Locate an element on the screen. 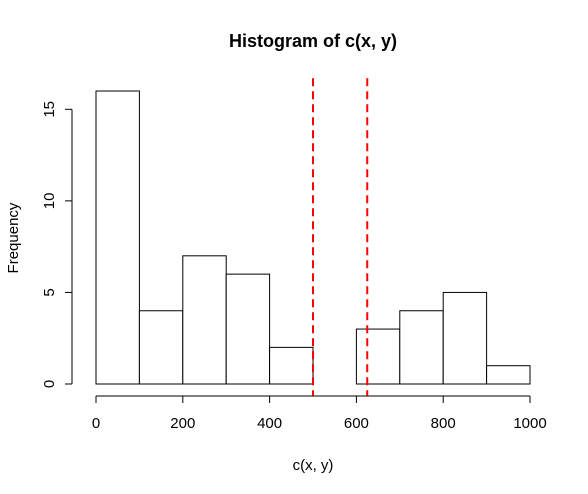  chart-title: Histogram of c(x, y) is located at coordinates (313, 41).